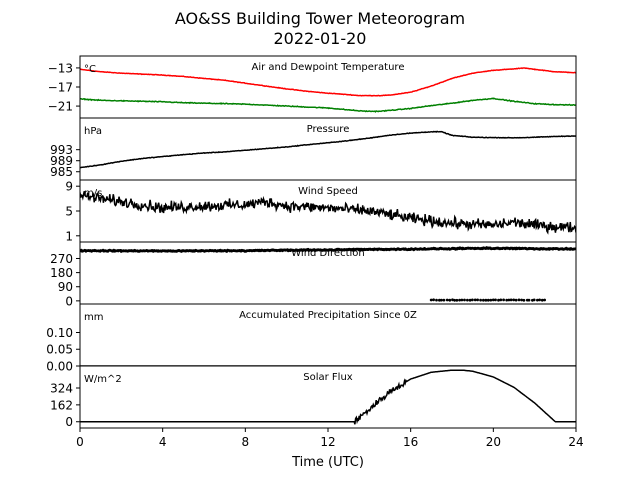  I want to click on panel-0-ytick-label: −21, so click(60, 107).